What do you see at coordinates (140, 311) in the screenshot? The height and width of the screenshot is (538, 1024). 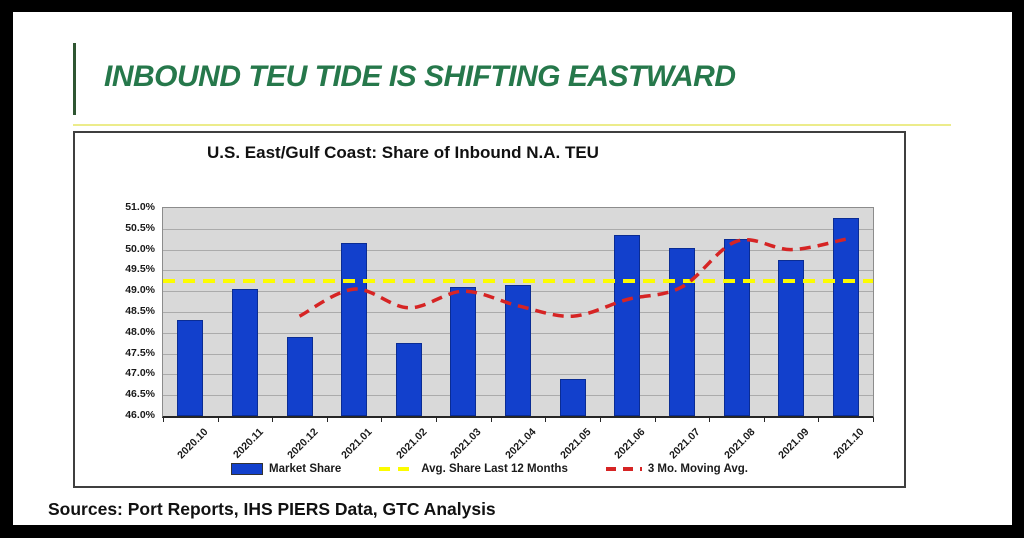 I see `y-axis-label: 48.5%` at bounding box center [140, 311].